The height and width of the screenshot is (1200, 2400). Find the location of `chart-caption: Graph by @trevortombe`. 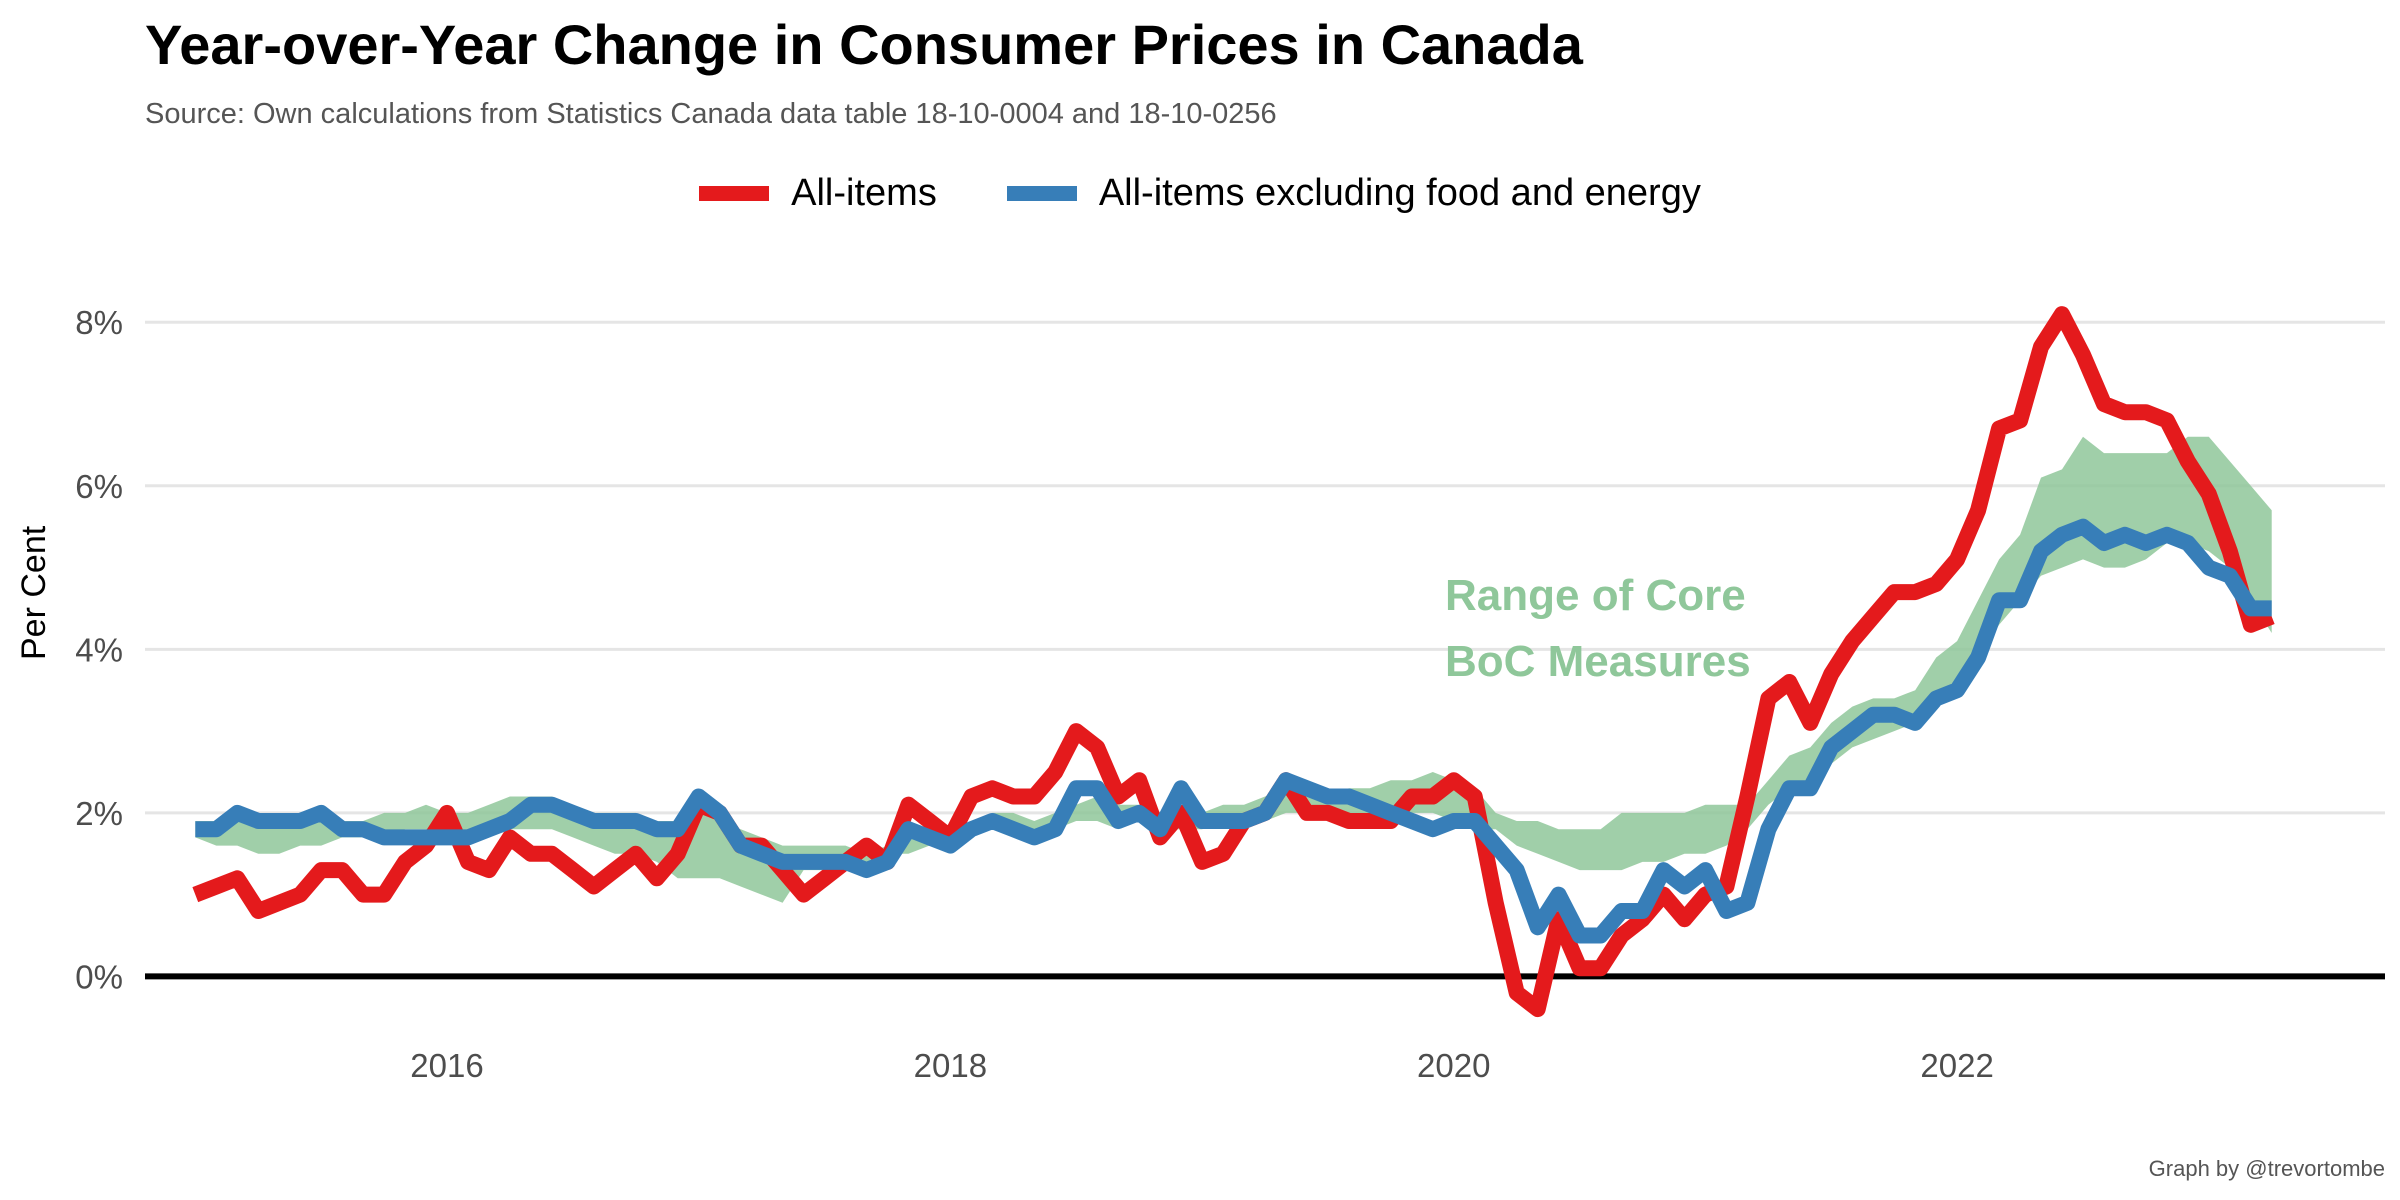

chart-caption: Graph by @trevortombe is located at coordinates (2266, 1168).